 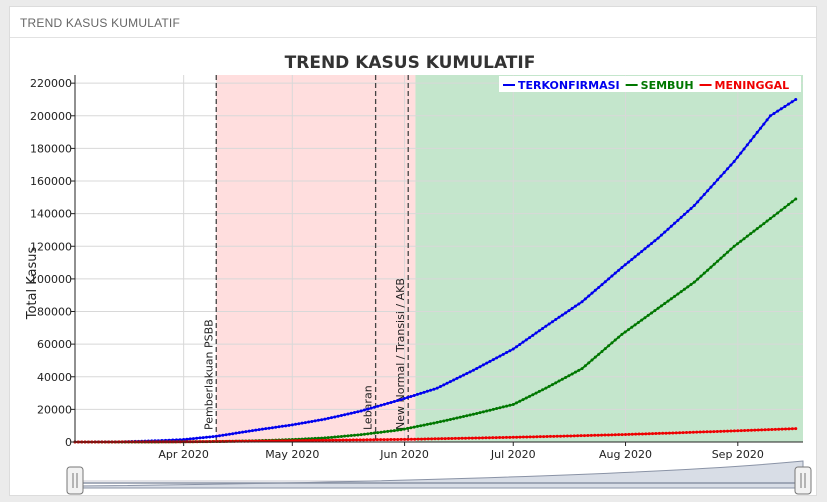 I want to click on event-label: New Normal / Transisi / AKB, so click(x=400, y=354).